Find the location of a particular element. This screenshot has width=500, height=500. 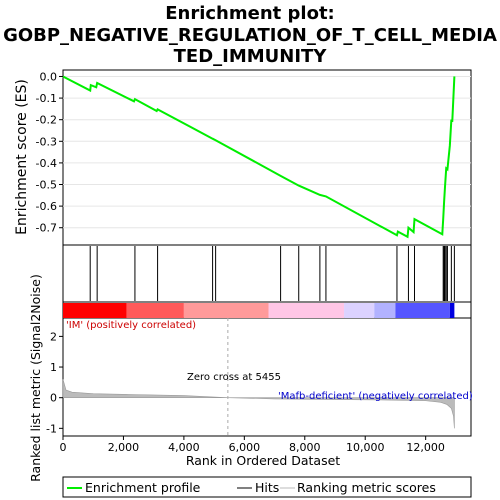

metric-y-ticks: 2 1 0 -1 is located at coordinates (54, 382).